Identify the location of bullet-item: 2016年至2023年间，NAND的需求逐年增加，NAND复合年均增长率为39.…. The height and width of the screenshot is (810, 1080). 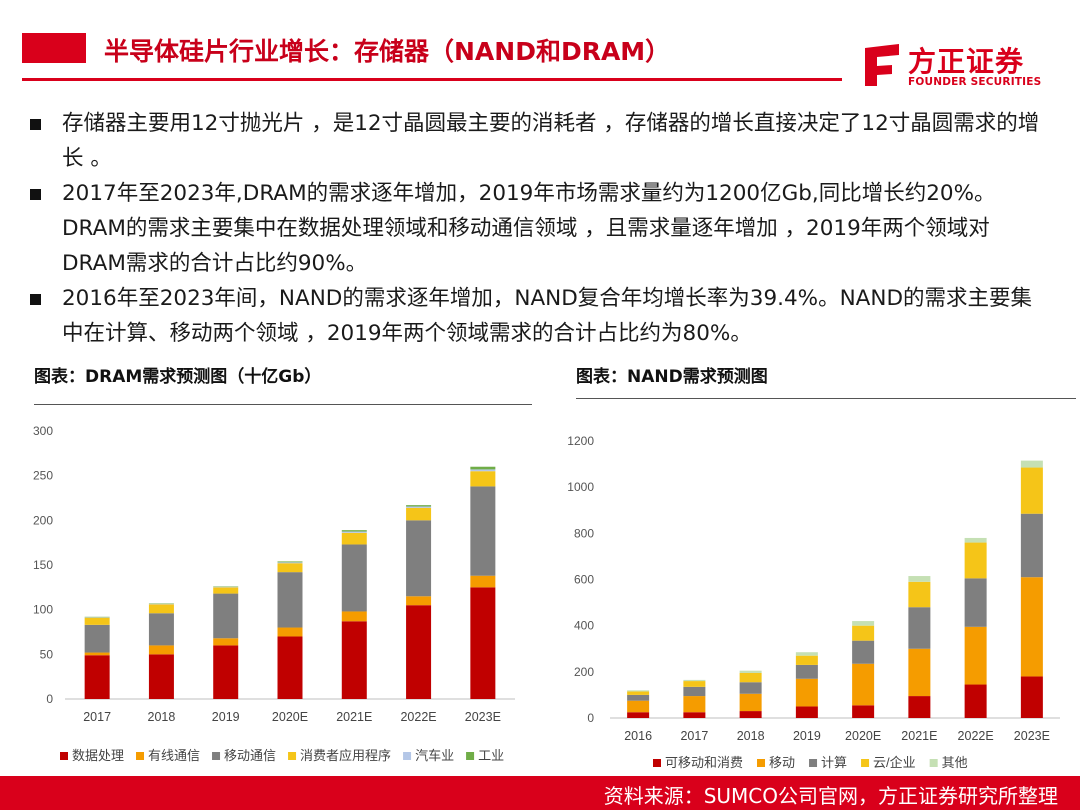
(535, 316).